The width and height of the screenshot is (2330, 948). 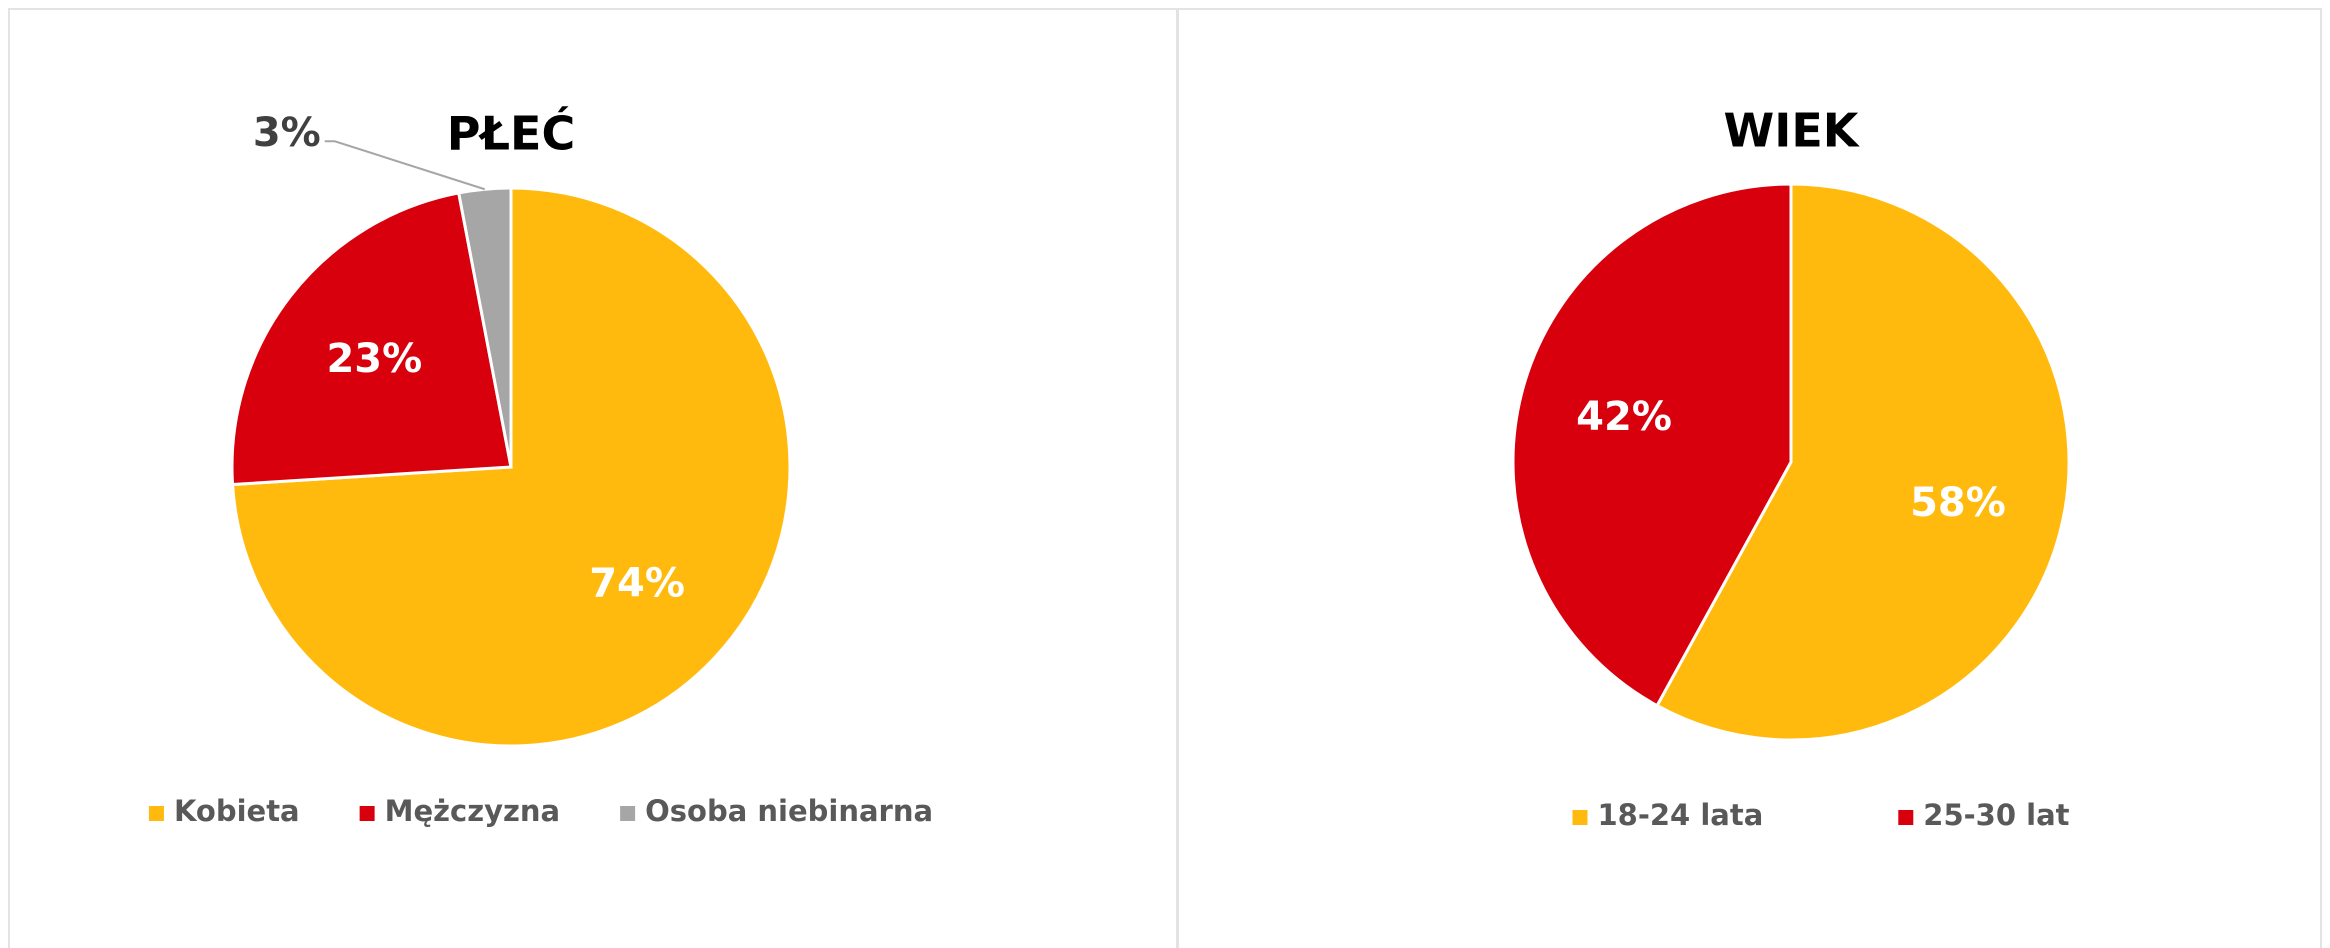 I want to click on data-label: 74%, so click(x=637, y=583).